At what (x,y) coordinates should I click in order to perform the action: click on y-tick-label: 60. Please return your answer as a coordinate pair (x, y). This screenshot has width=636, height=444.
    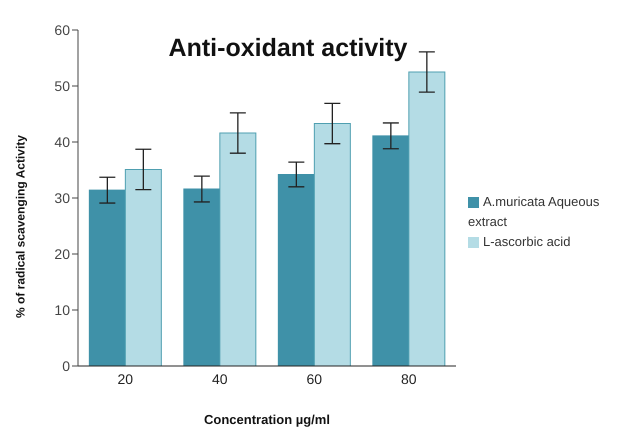
    Looking at the image, I should click on (62, 30).